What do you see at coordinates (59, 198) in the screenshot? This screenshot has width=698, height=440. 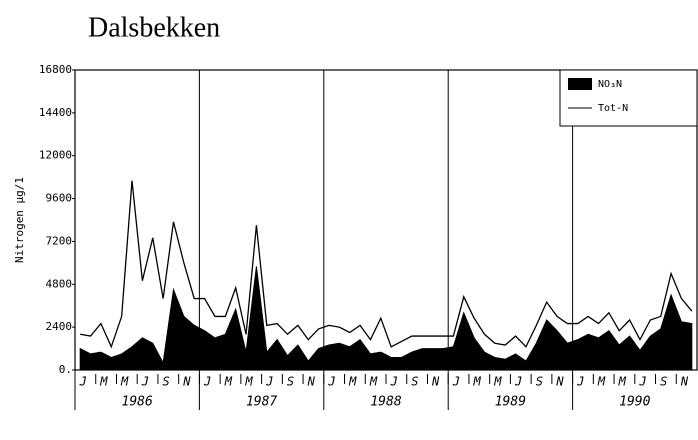 I see `y-tick-label: 9600` at bounding box center [59, 198].